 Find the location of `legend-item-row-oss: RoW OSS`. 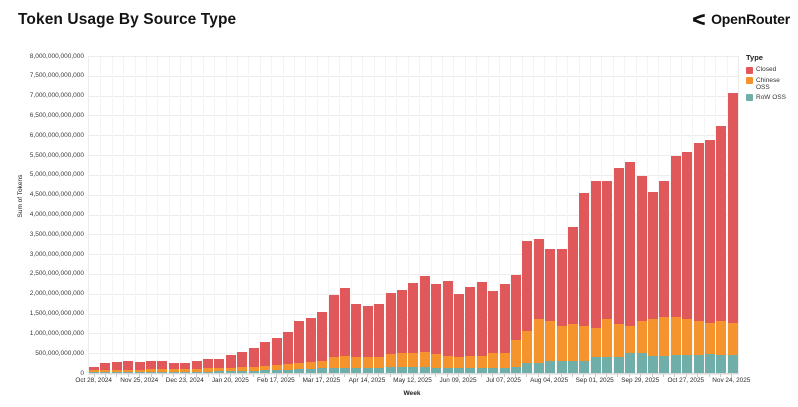

legend-item-row-oss: RoW OSS is located at coordinates (770, 97).